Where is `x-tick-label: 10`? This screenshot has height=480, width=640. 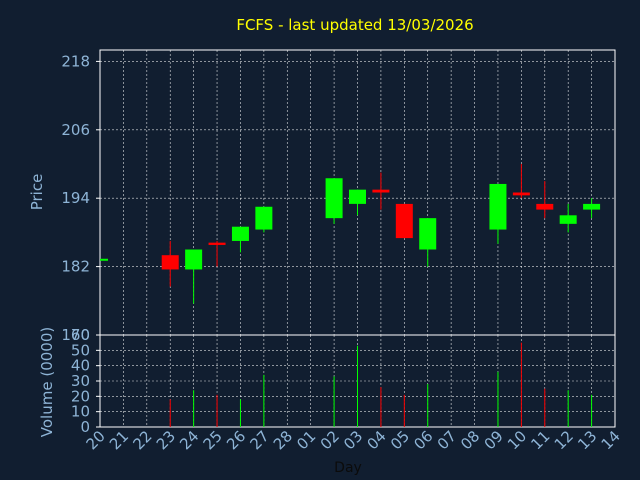
x-tick-label: 10 is located at coordinates (517, 440).